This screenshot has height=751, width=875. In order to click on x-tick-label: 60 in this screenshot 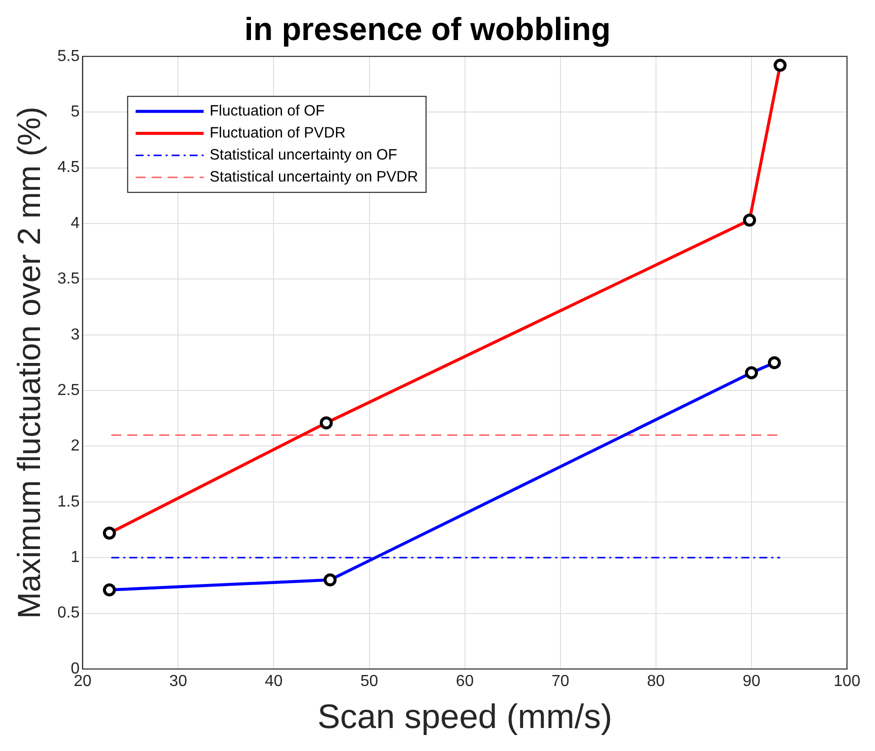, I will do `click(465, 681)`.